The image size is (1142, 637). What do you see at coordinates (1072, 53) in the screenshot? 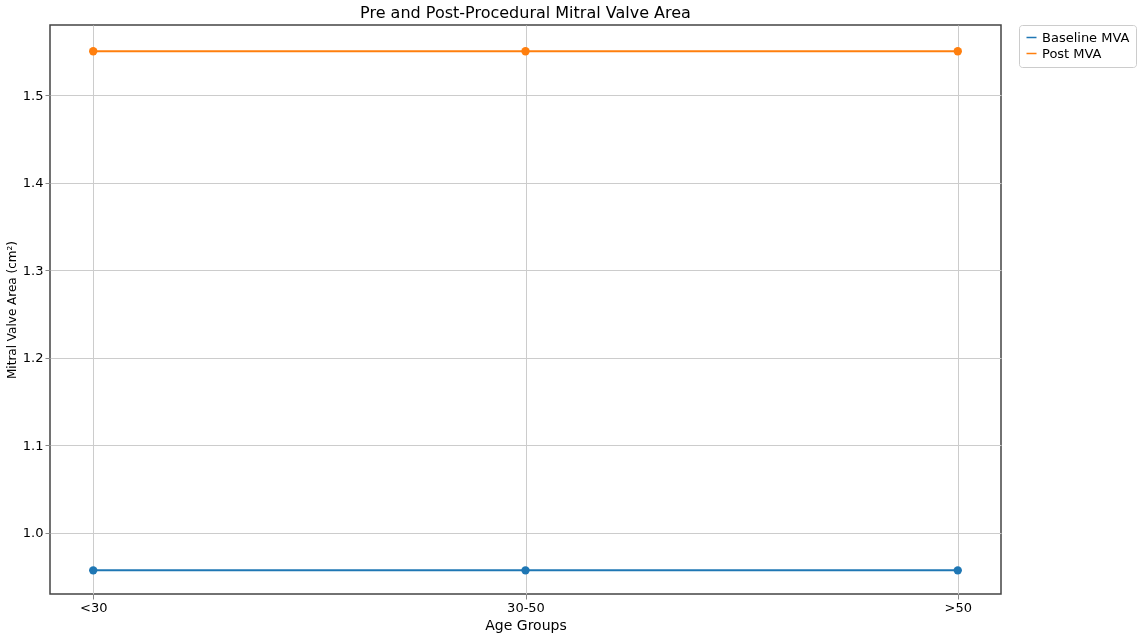
I see `legend-label: Post MVA` at bounding box center [1072, 53].